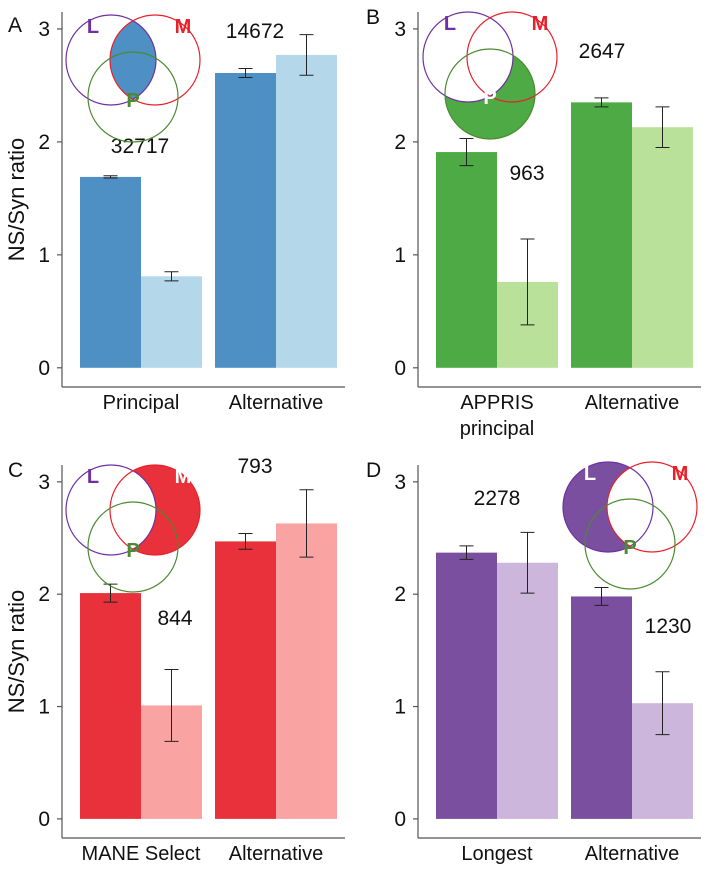 The height and width of the screenshot is (893, 718). Describe the element at coordinates (497, 854) in the screenshot. I see `x-tick-label: Longest` at that location.